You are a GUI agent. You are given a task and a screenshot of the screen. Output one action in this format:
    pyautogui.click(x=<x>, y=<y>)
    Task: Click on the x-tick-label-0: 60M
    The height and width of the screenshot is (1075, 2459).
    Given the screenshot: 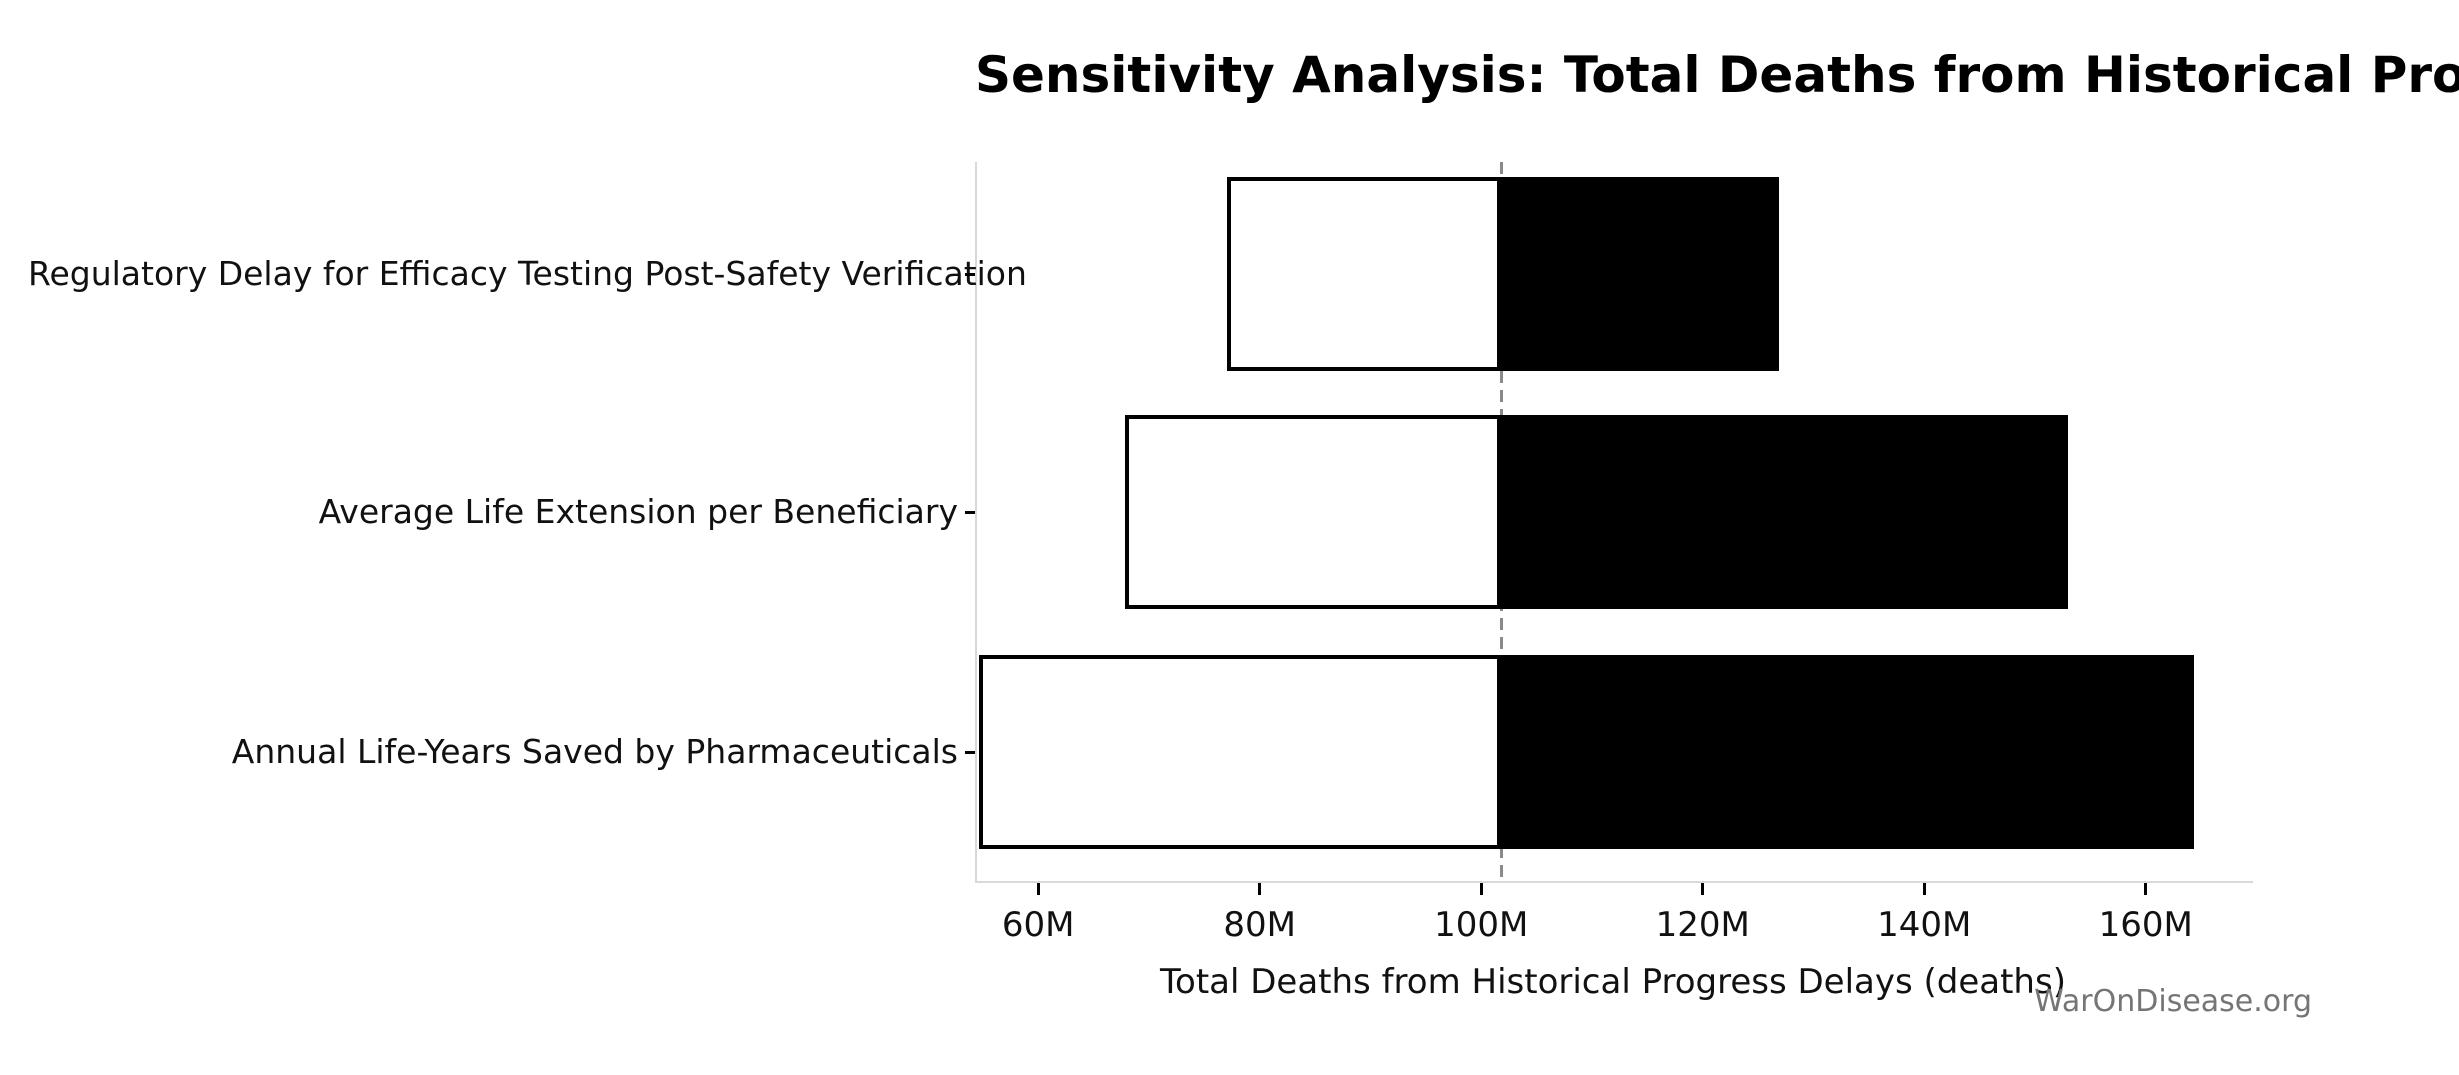 What is the action you would take?
    pyautogui.click(x=1038, y=925)
    